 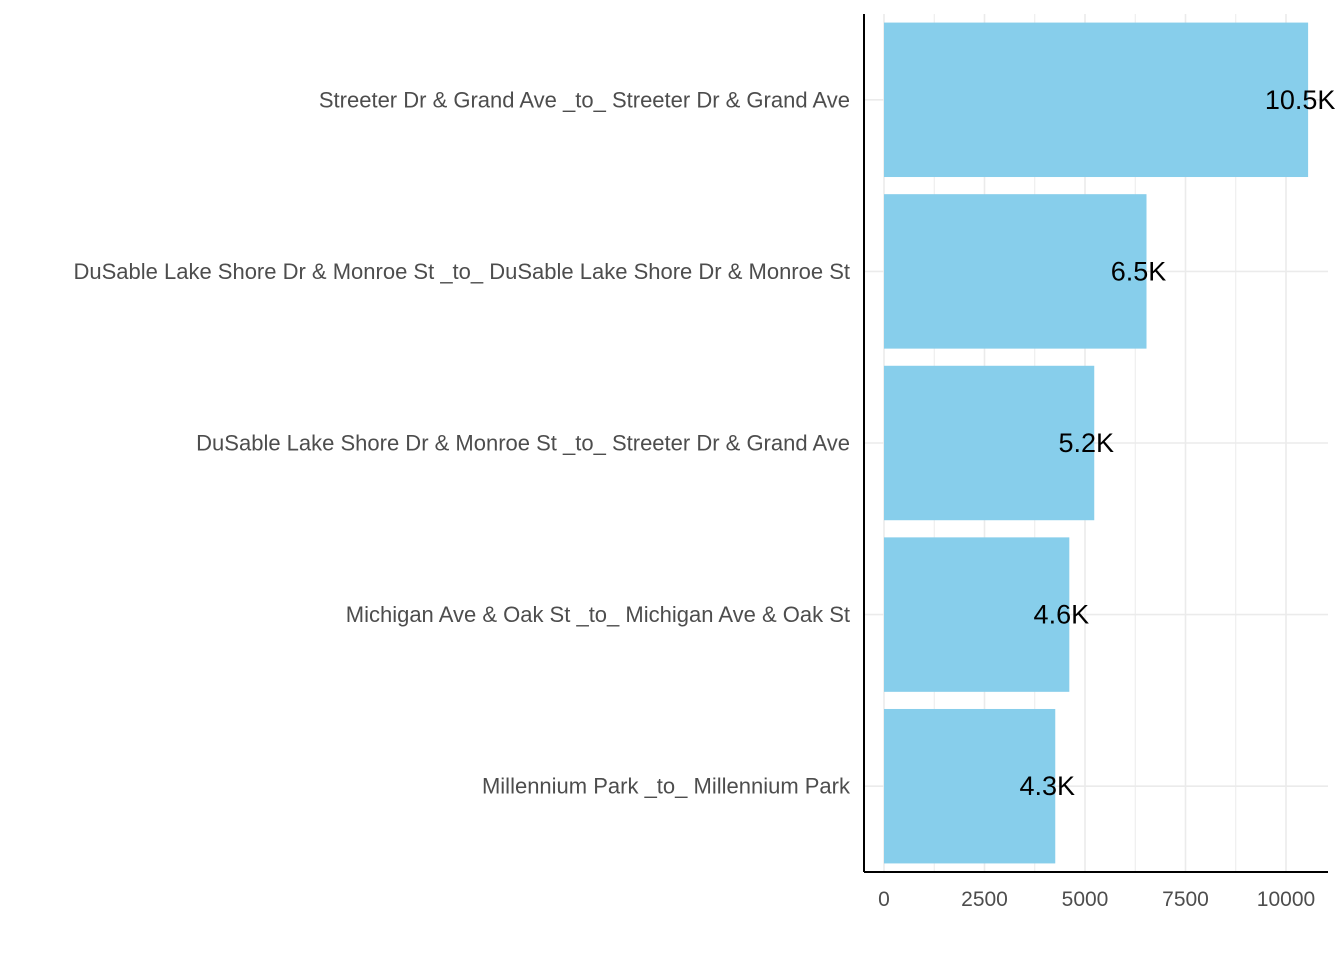 I want to click on x-tick-label: 10000, so click(x=1286, y=899).